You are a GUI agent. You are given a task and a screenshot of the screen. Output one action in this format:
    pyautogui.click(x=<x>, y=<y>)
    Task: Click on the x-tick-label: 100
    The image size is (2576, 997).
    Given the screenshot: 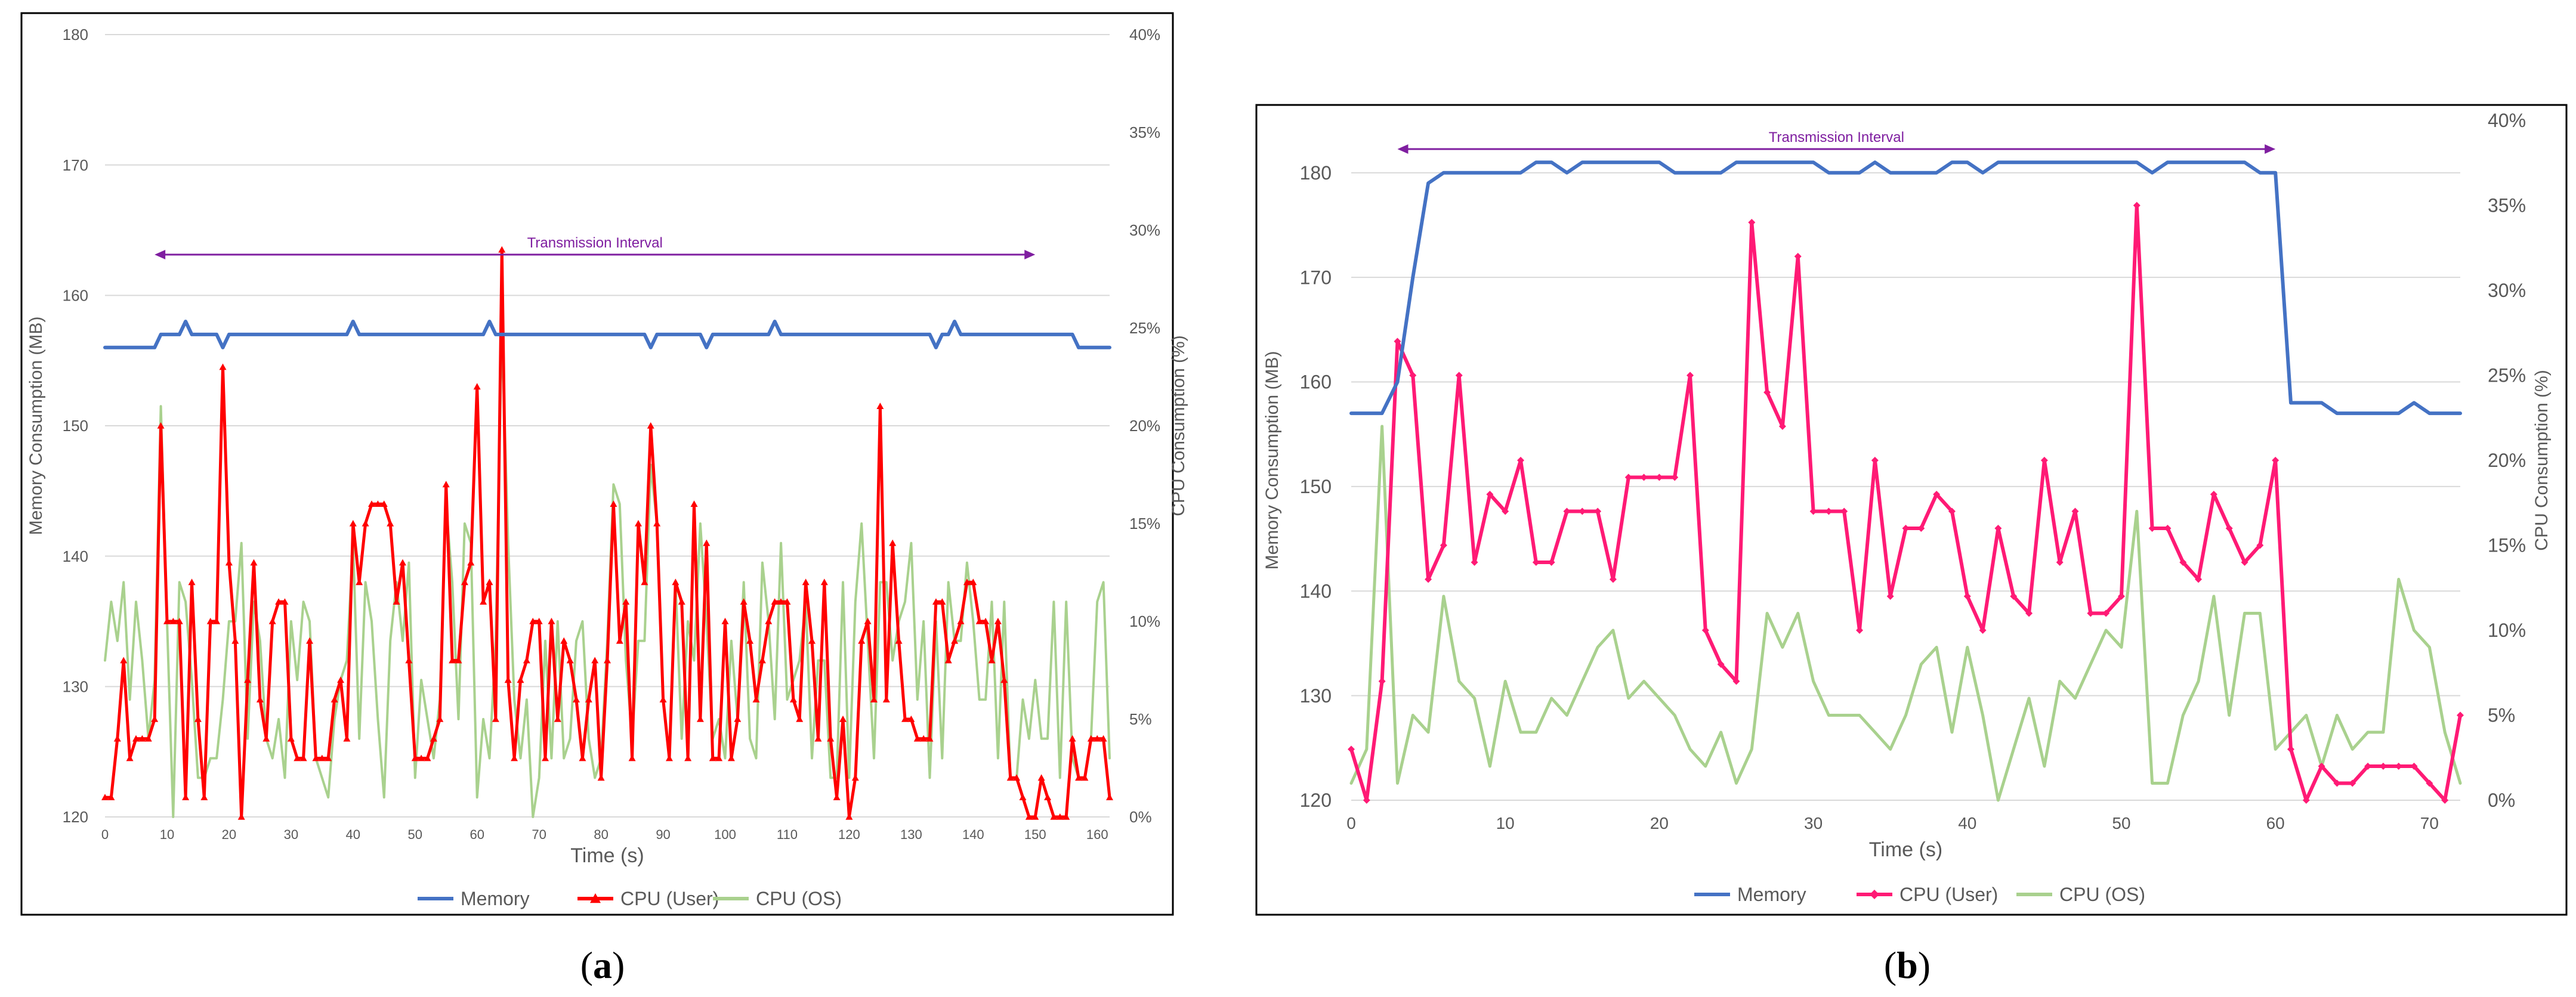 What is the action you would take?
    pyautogui.click(x=725, y=834)
    